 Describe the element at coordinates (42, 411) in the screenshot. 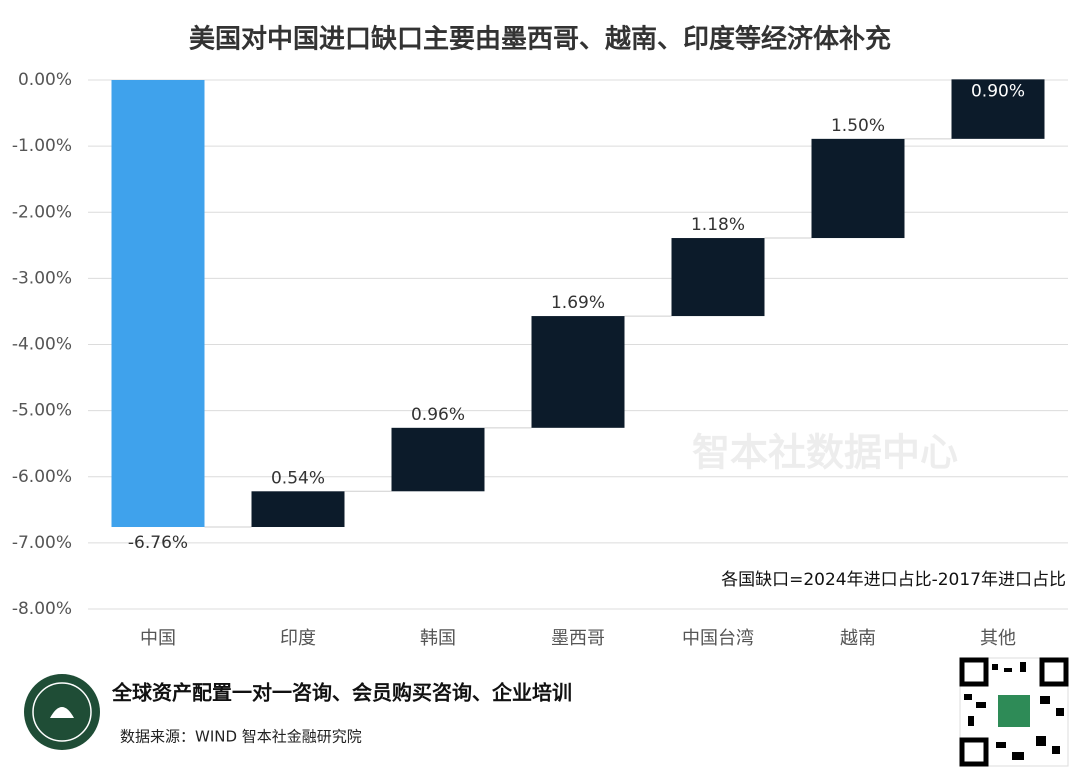

I see `y-tick-label: -5.00%` at that location.